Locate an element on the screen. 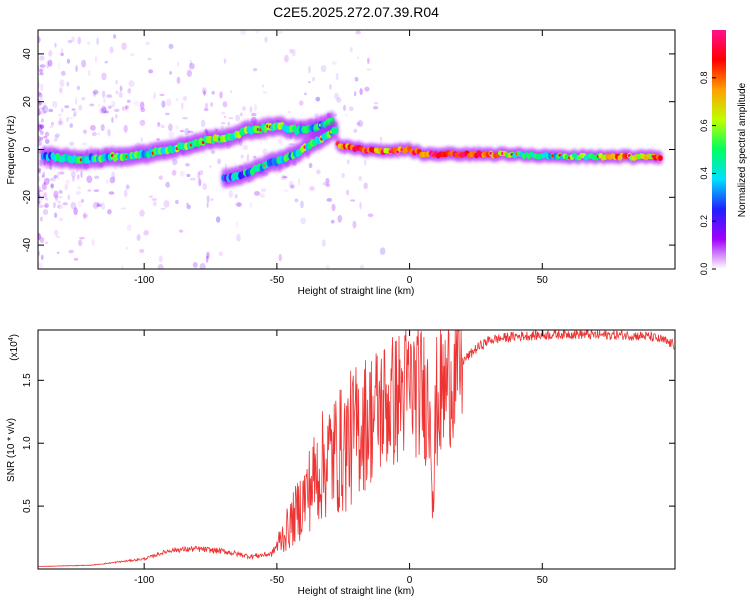 This screenshot has width=750, height=600. y-tick-label: 1.0 is located at coordinates (27, 443).